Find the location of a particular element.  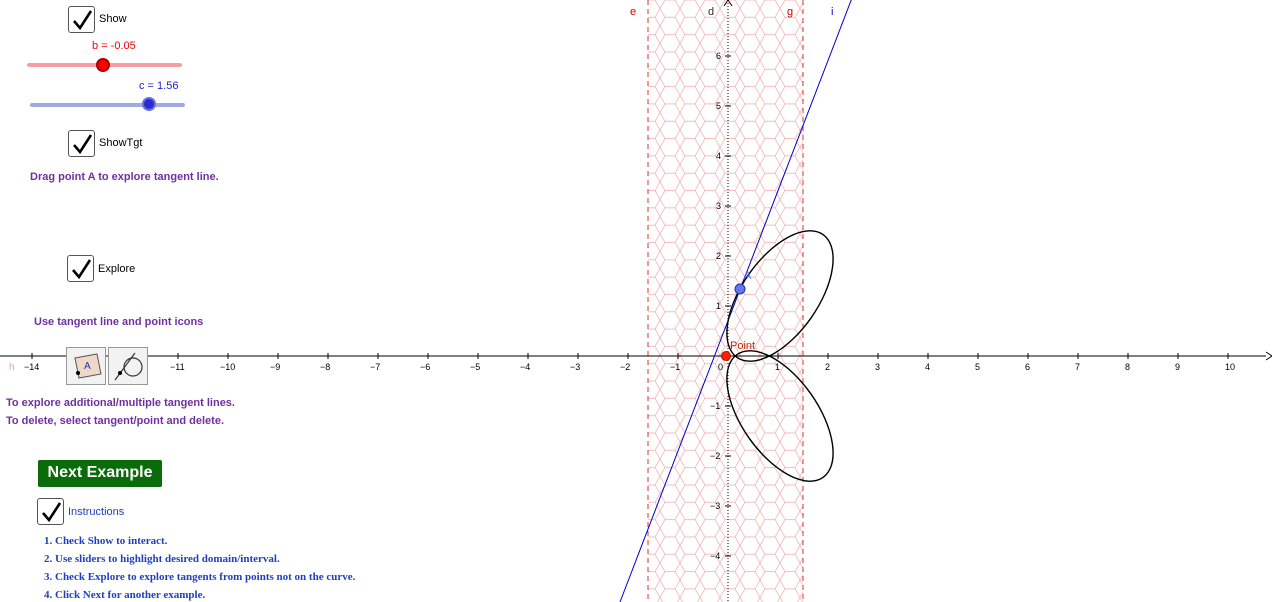

instruction-item-4: 4. Click Next for another example. is located at coordinates (125, 595).